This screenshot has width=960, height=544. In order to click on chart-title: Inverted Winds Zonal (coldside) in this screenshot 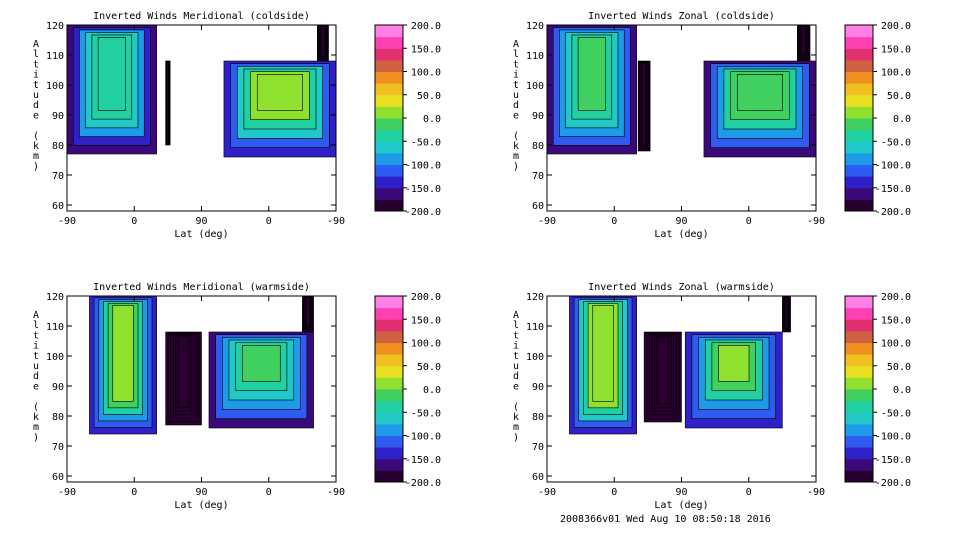, I will do `click(681, 16)`.